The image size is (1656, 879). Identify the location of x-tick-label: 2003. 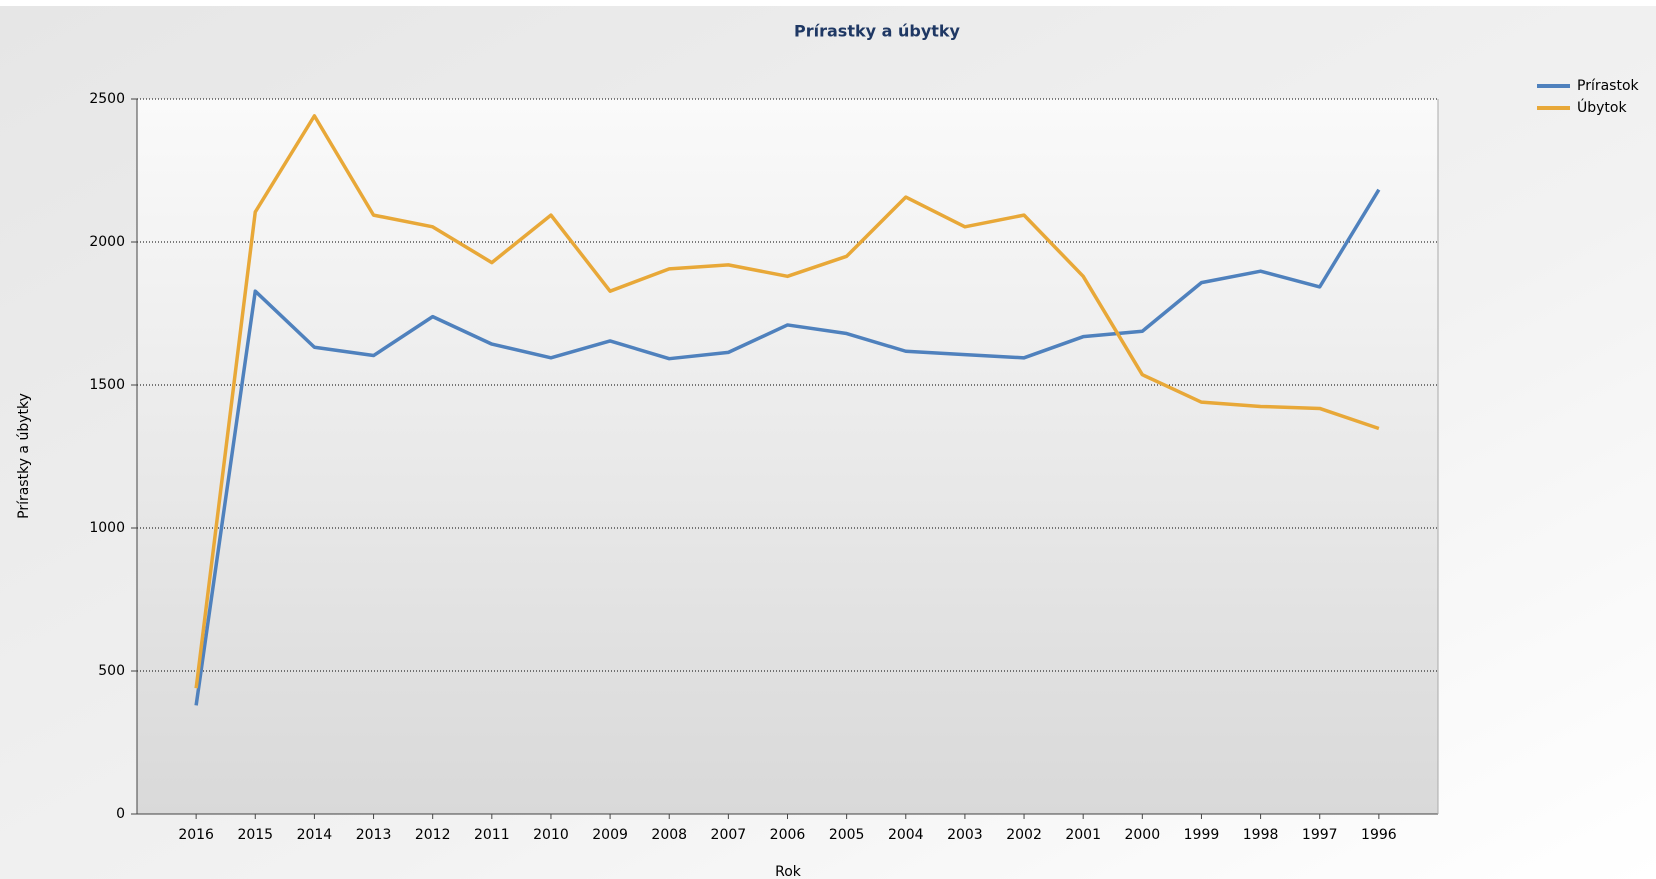
(965, 835).